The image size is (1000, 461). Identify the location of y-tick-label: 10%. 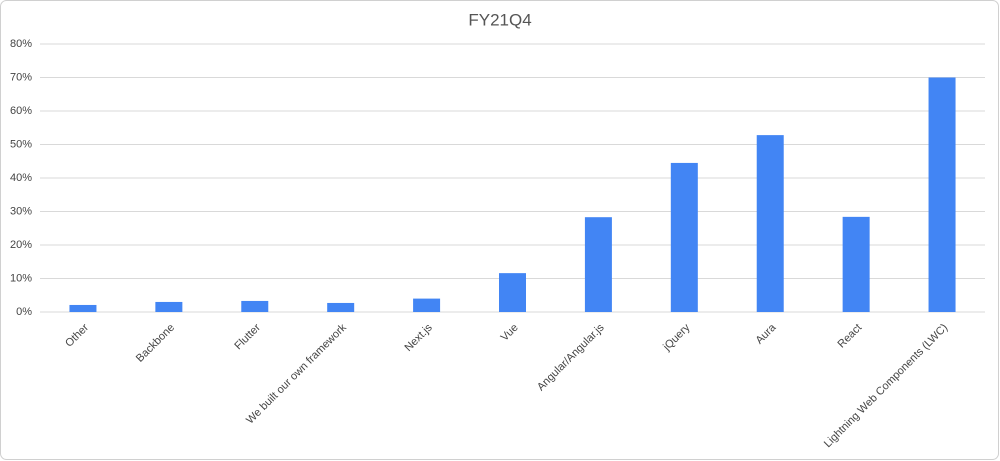
(21, 278).